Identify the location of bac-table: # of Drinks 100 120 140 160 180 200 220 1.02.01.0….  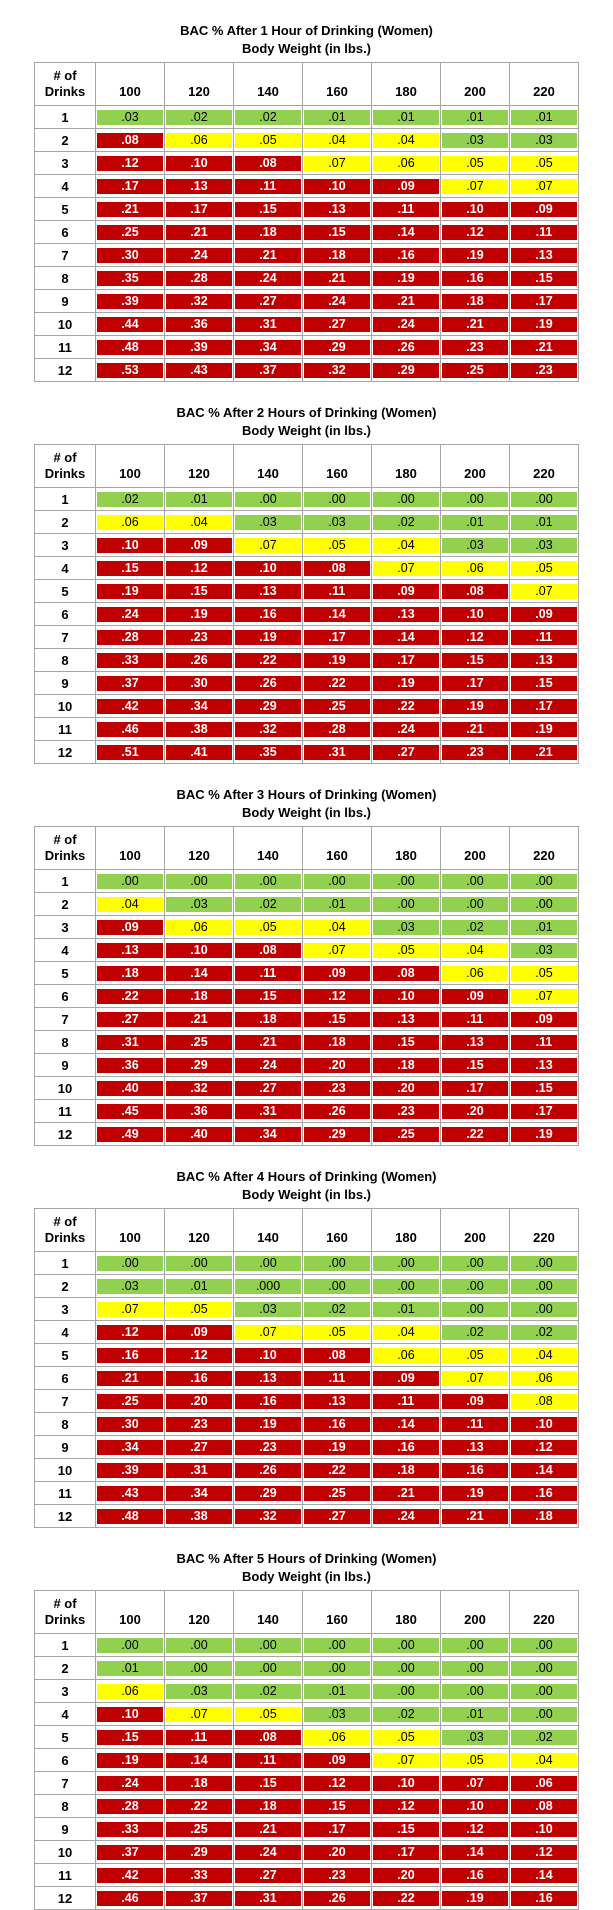
(306, 604).